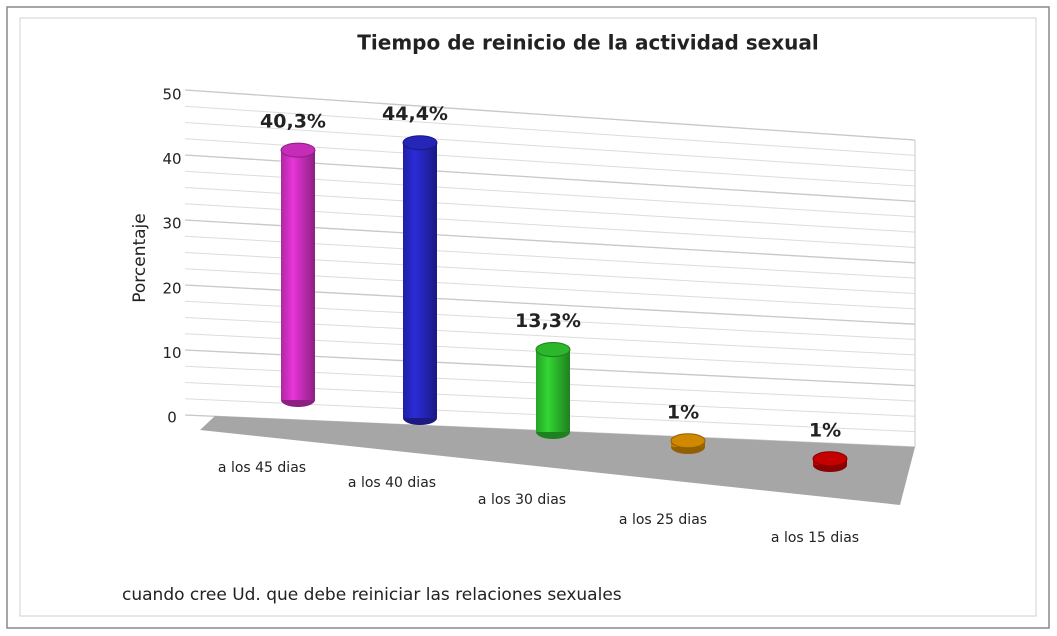 This screenshot has height=636, width=1057. I want to click on x-tick-label: a los 25 dias, so click(663, 520).